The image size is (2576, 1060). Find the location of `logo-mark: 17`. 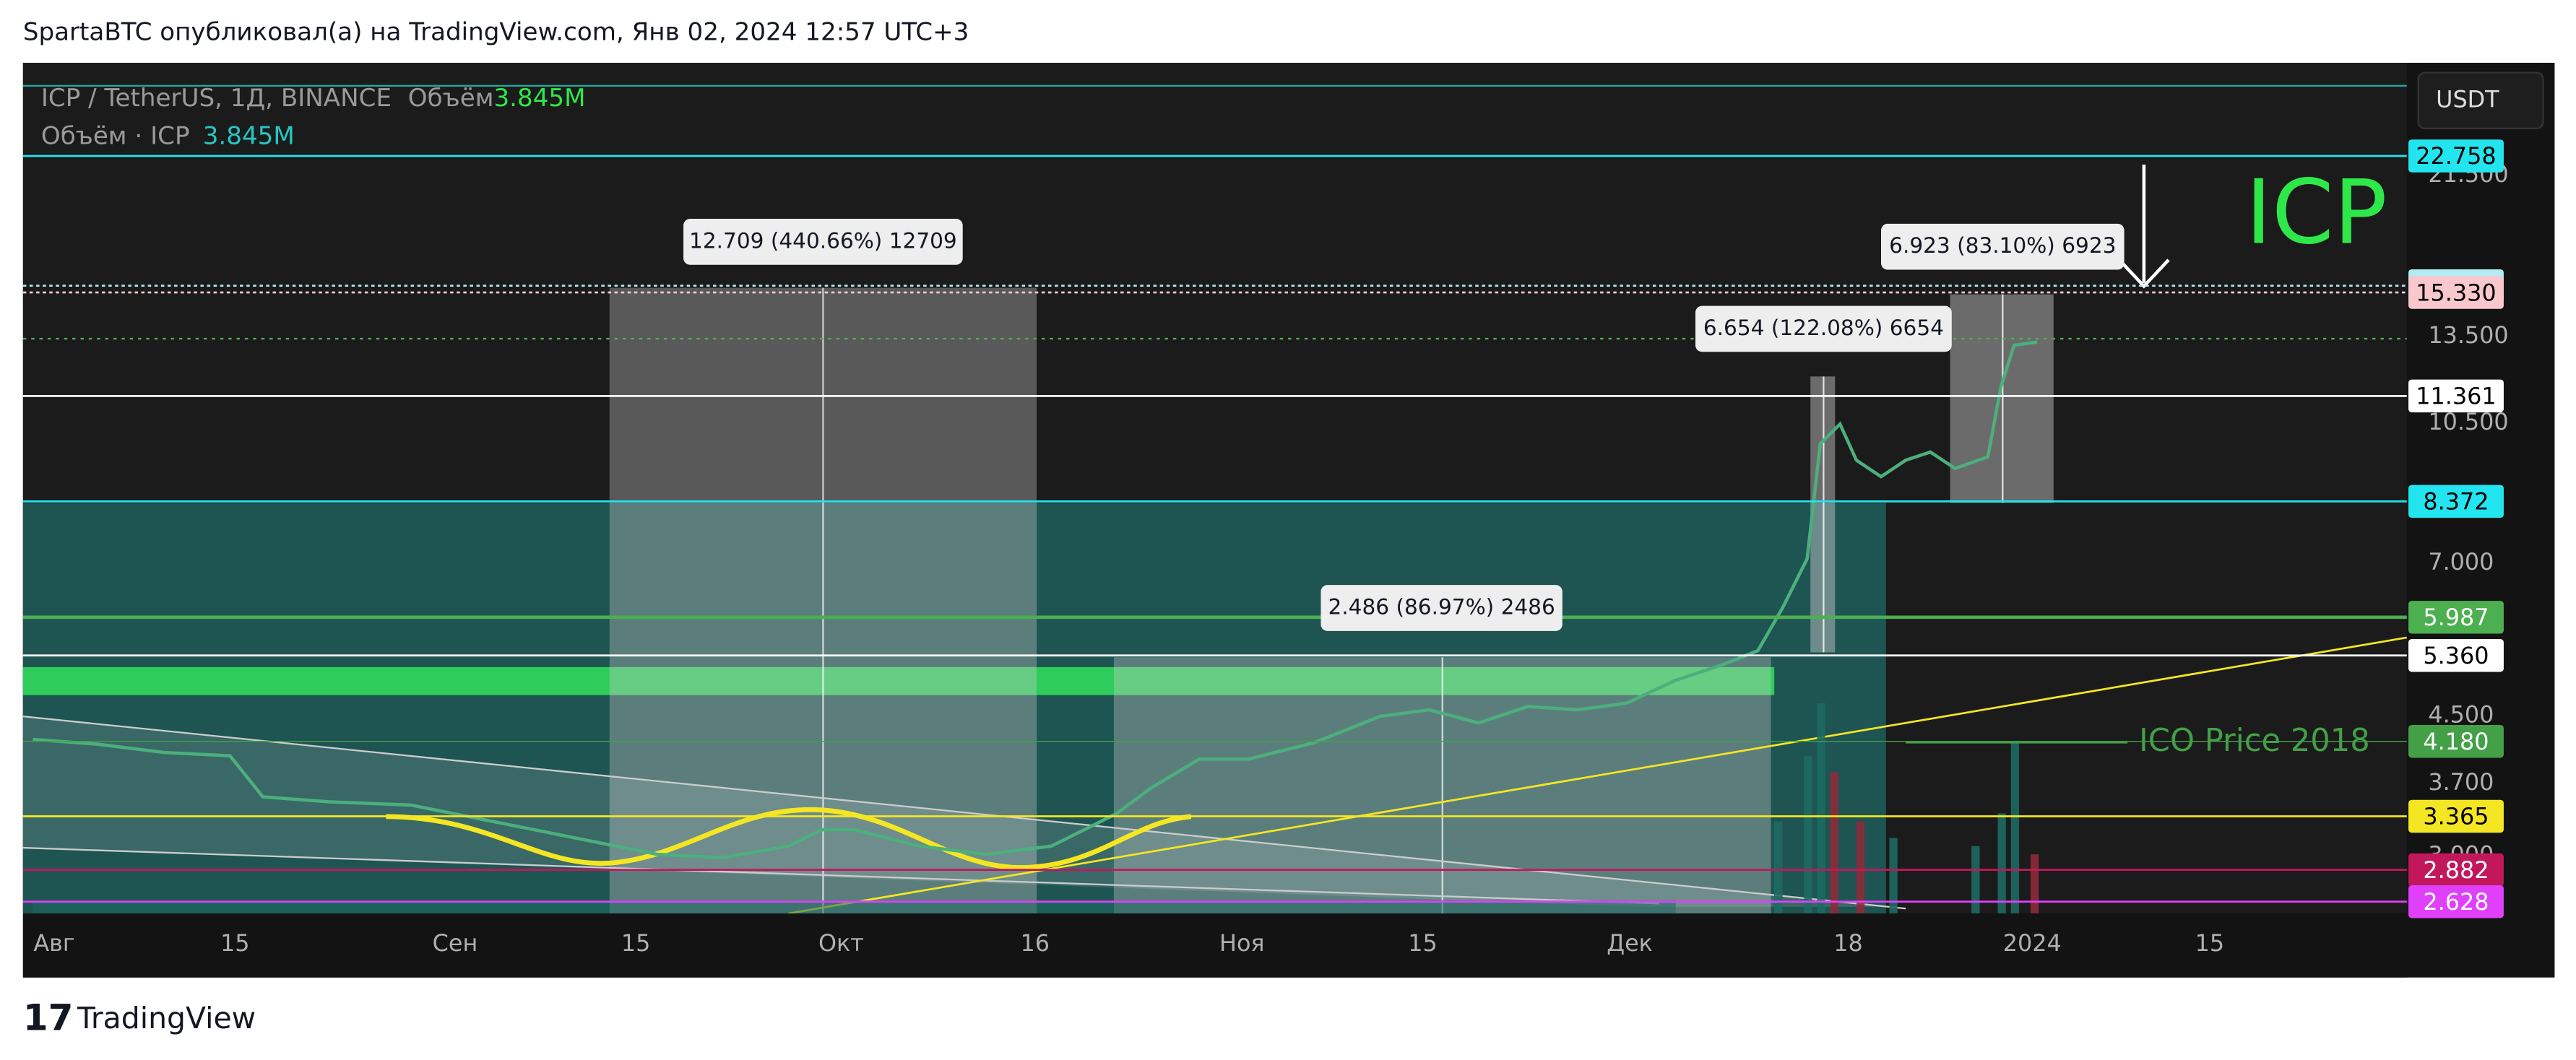

logo-mark: 17 is located at coordinates (48, 1017).